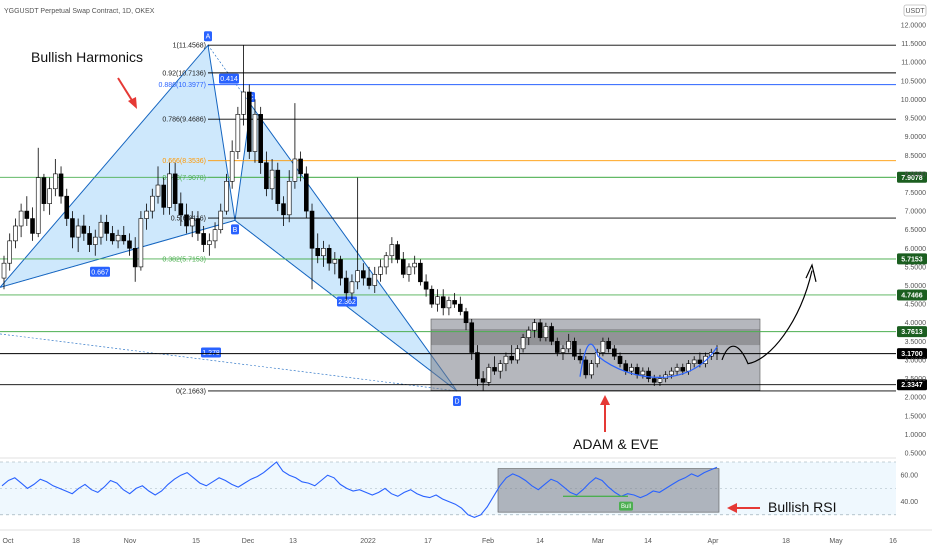 The image size is (932, 550). What do you see at coordinates (76, 541) in the screenshot?
I see `time-tick-label: 18` at bounding box center [76, 541].